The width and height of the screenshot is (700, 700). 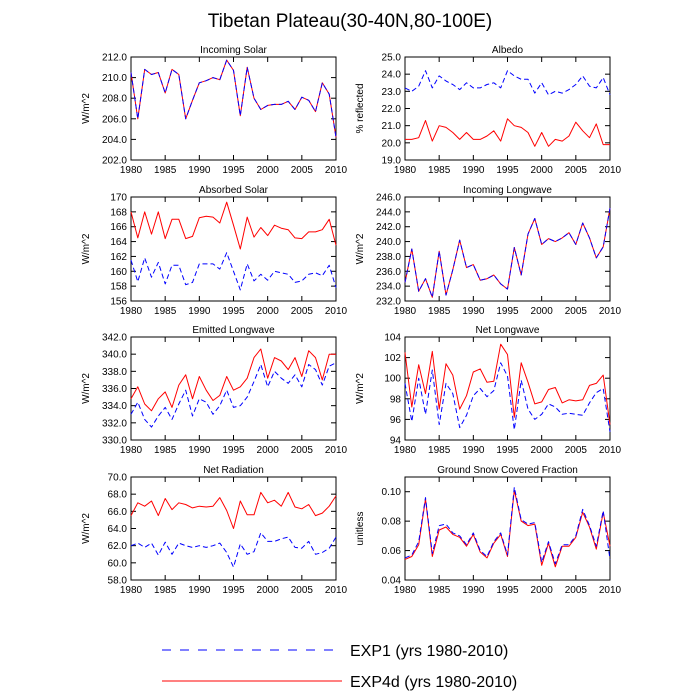 I want to click on y-axis-label: unitless, so click(x=360, y=529).